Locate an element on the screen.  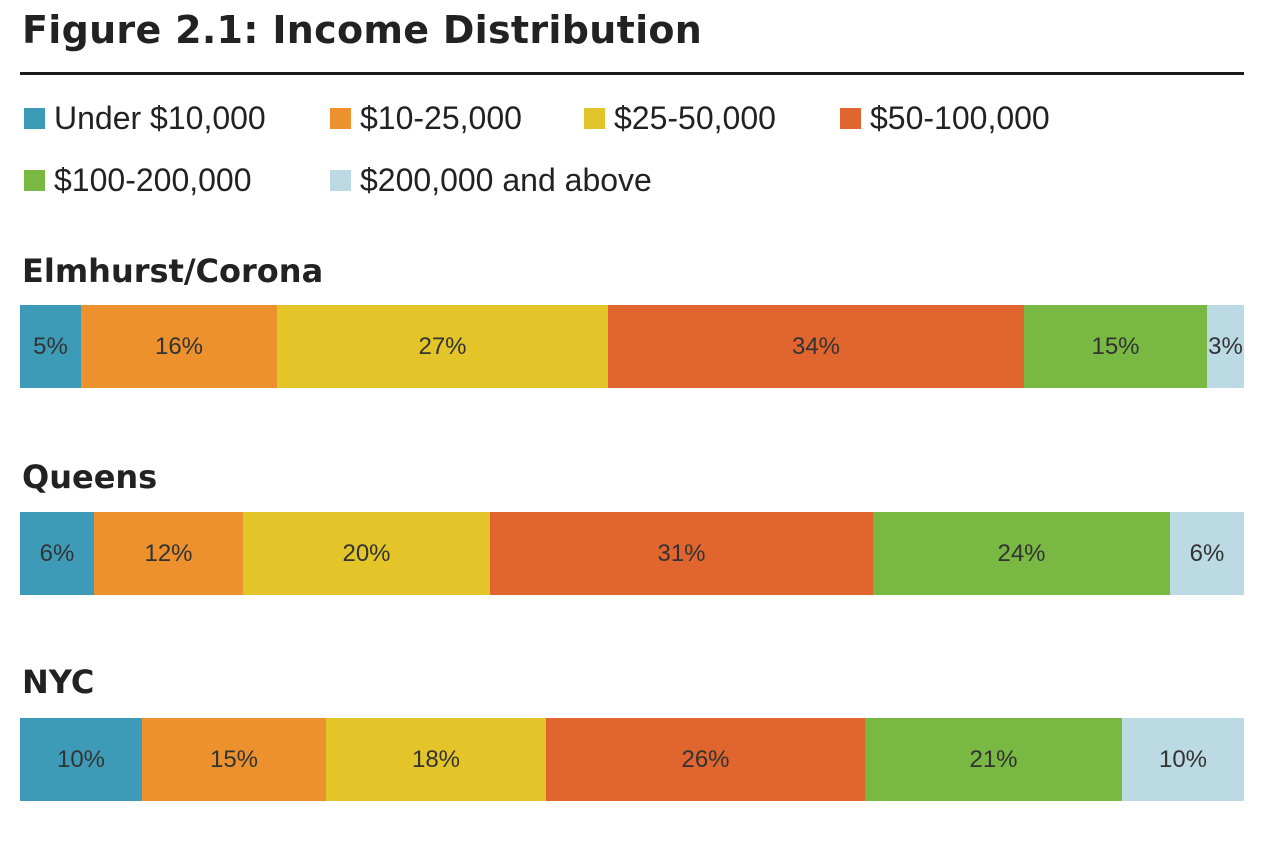
legend-item-under-10-000: Under $10,000 is located at coordinates (145, 118).